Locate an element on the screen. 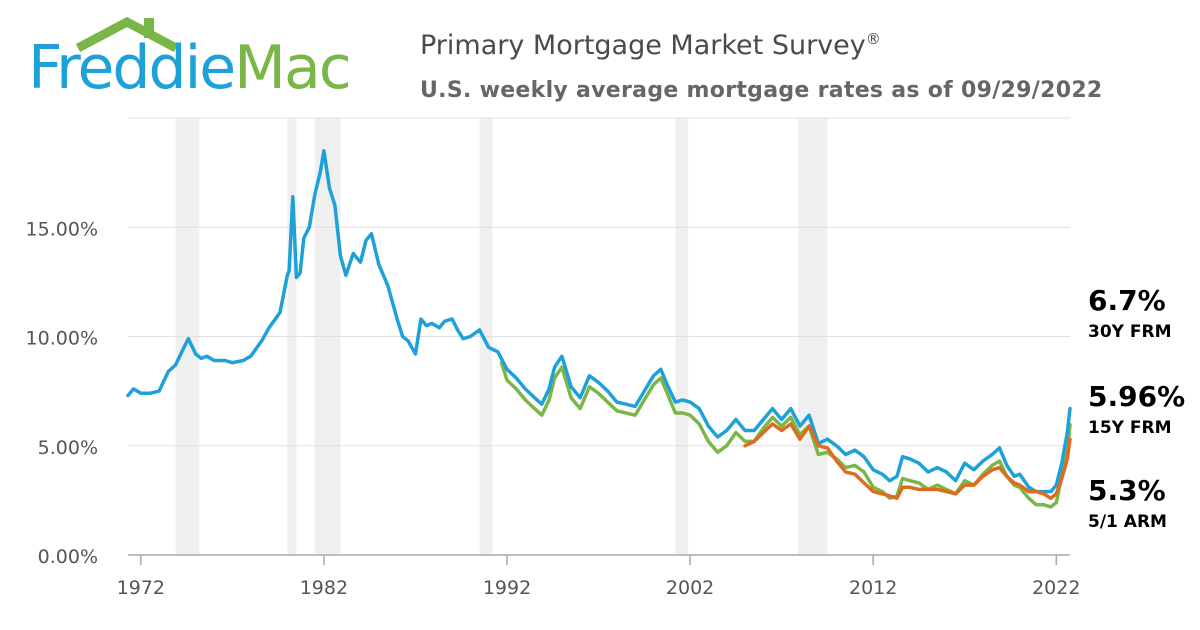 Image resolution: width=1200 pixels, height=630 pixels. chart-title: Primary Mortgage Market Survey® is located at coordinates (650, 45).